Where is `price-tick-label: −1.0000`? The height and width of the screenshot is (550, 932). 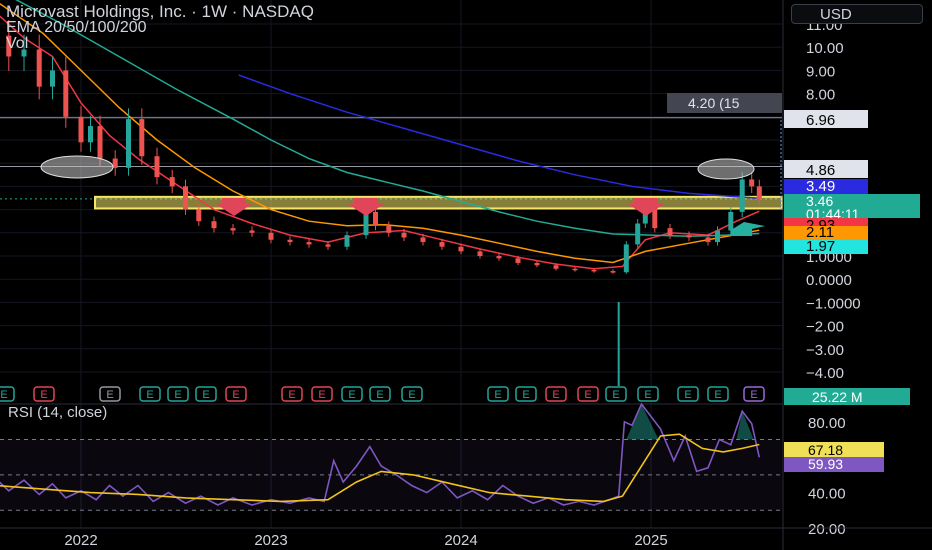 price-tick-label: −1.0000 is located at coordinates (833, 303).